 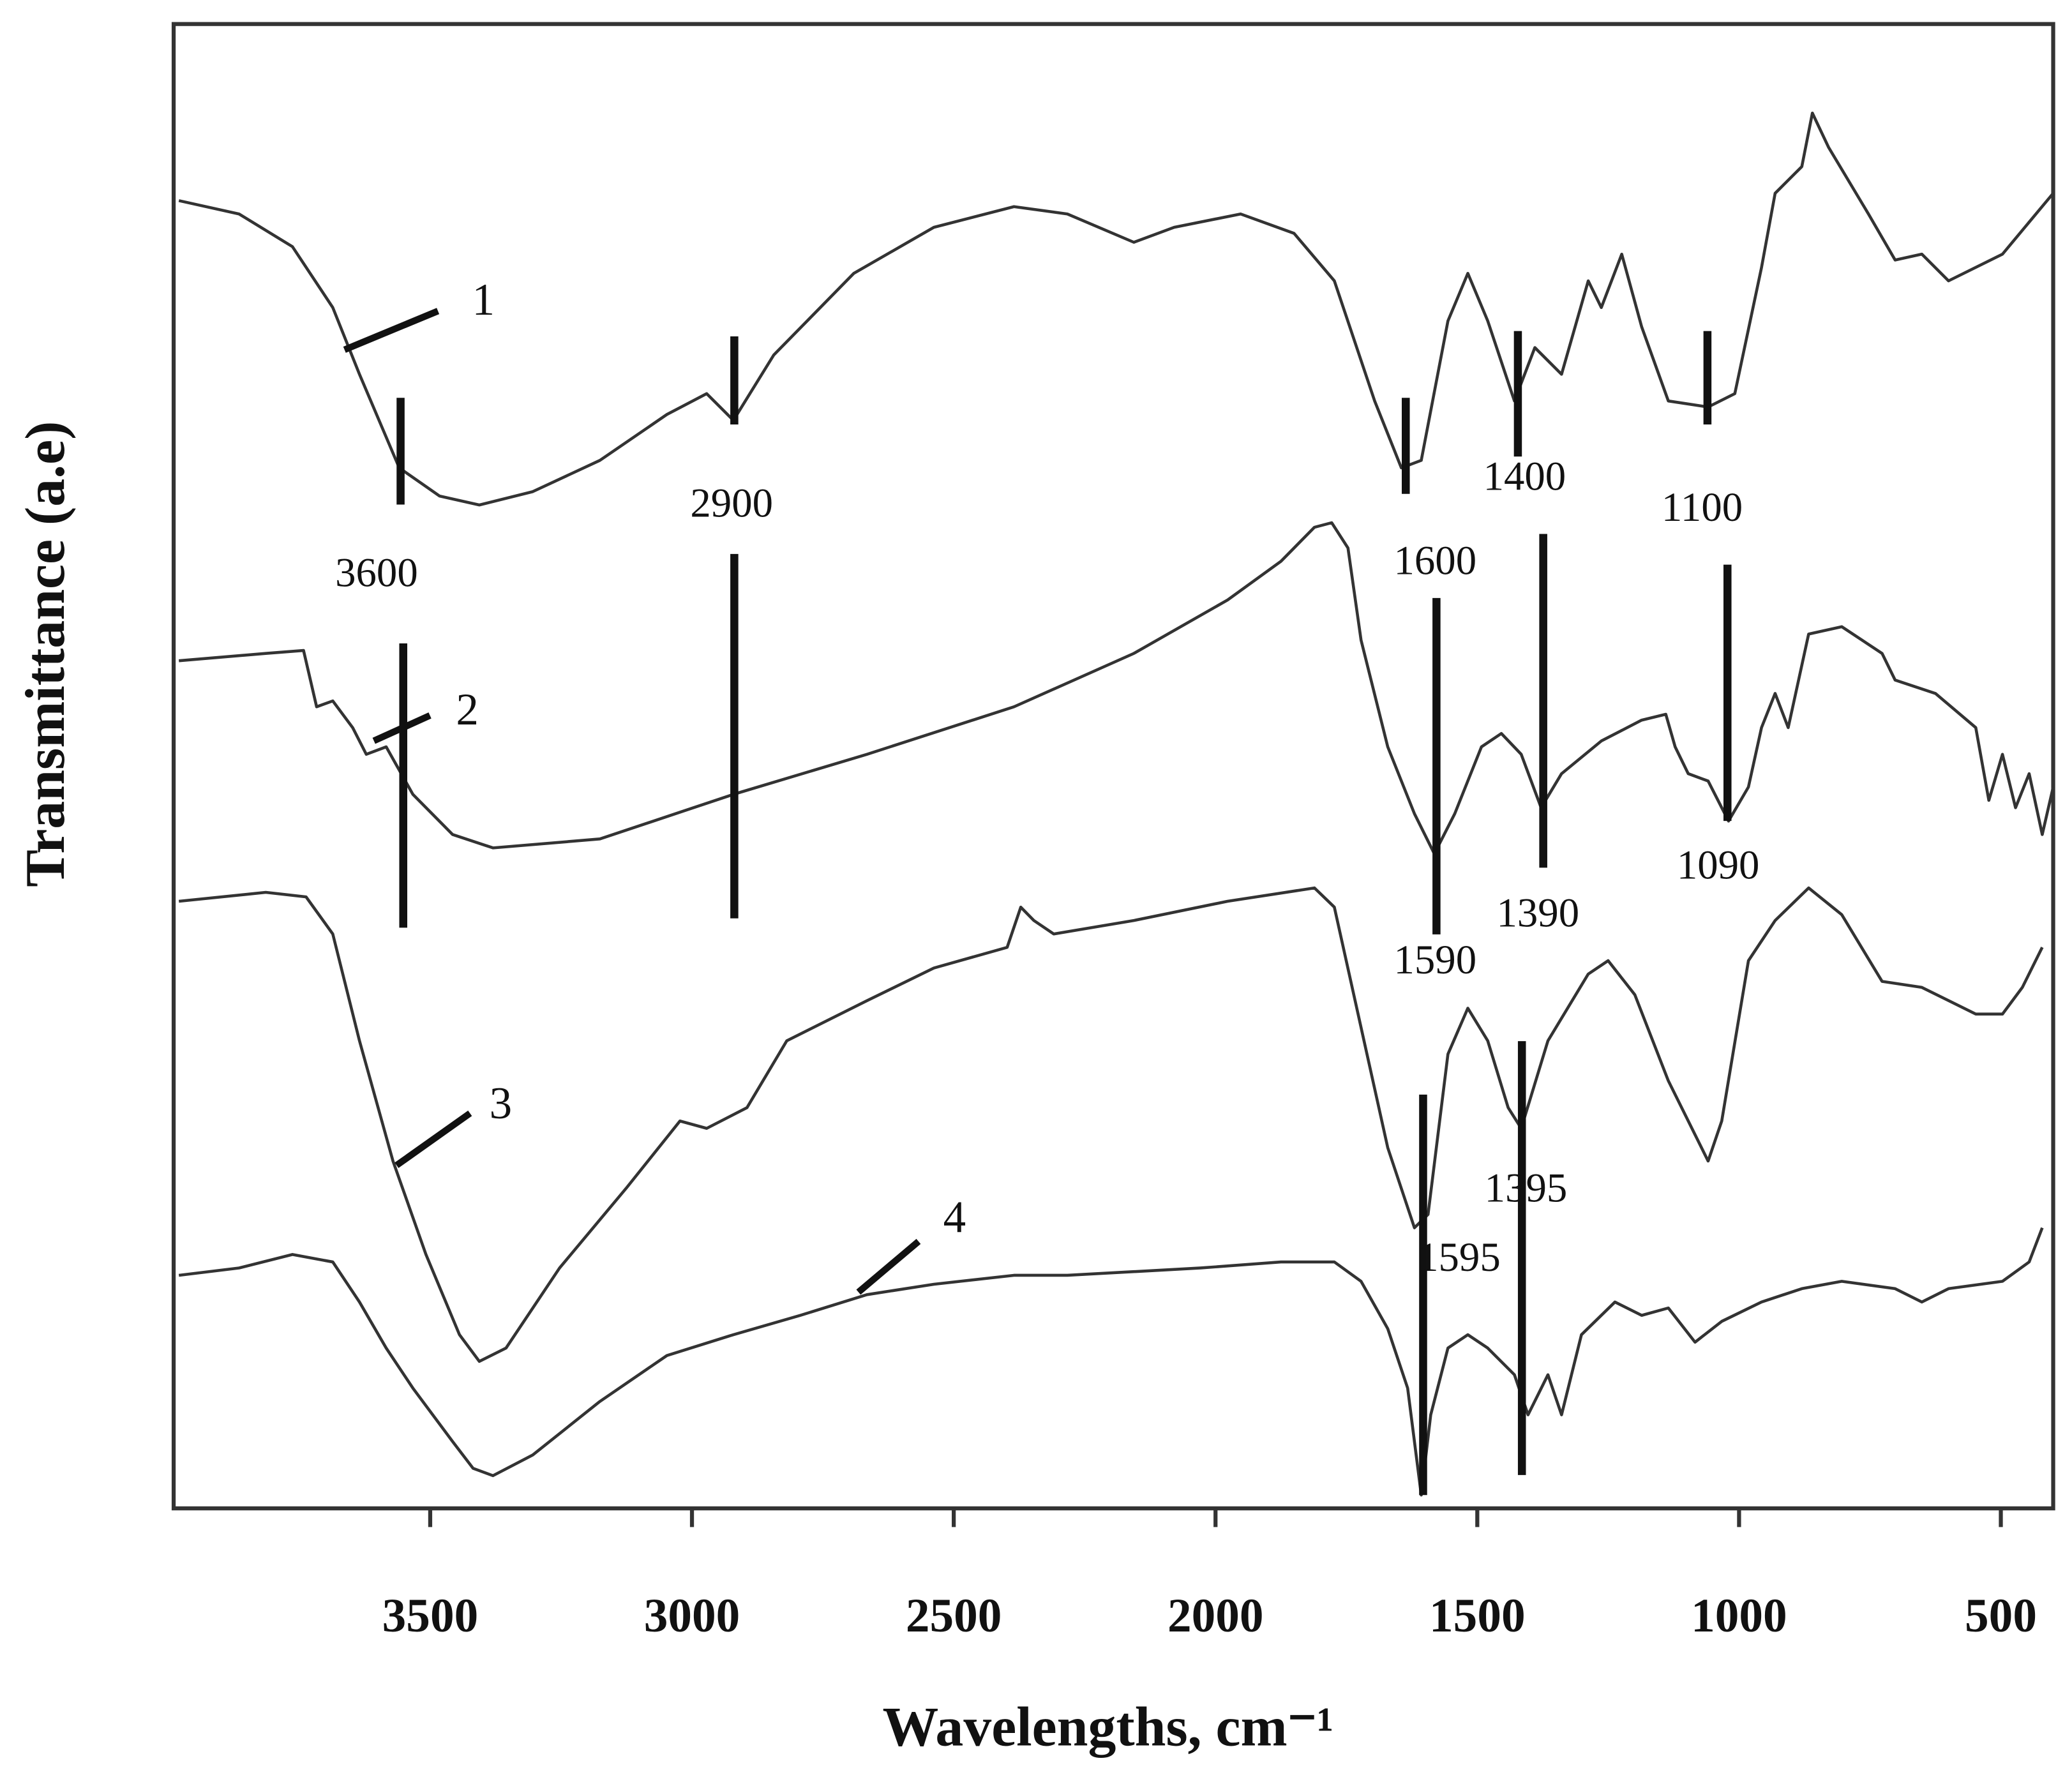 What do you see at coordinates (1107, 1727) in the screenshot?
I see `x-axis-title: Wavelengths, cm⁻¹` at bounding box center [1107, 1727].